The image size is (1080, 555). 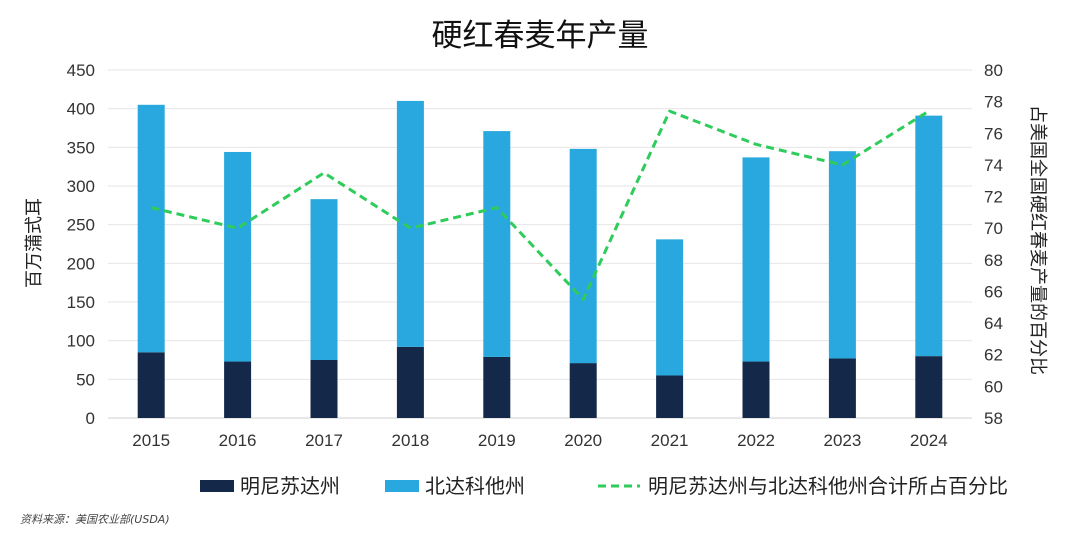 I want to click on y-tick-label: 100, so click(x=81, y=341).